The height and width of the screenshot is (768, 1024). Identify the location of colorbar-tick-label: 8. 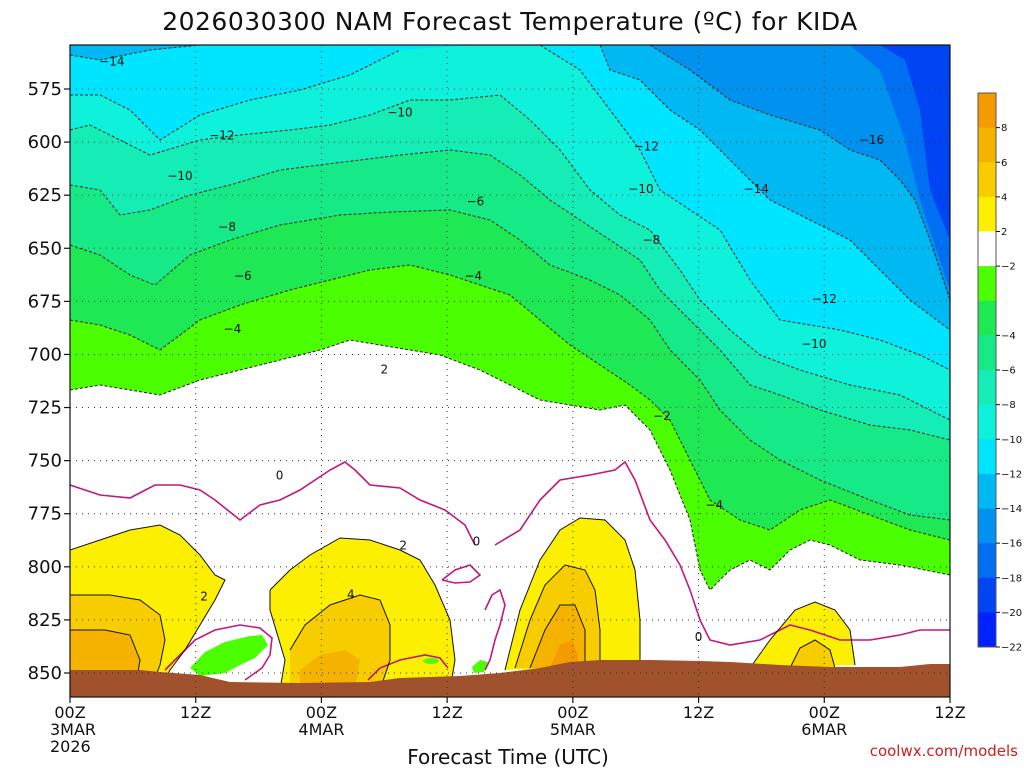
(1004, 128).